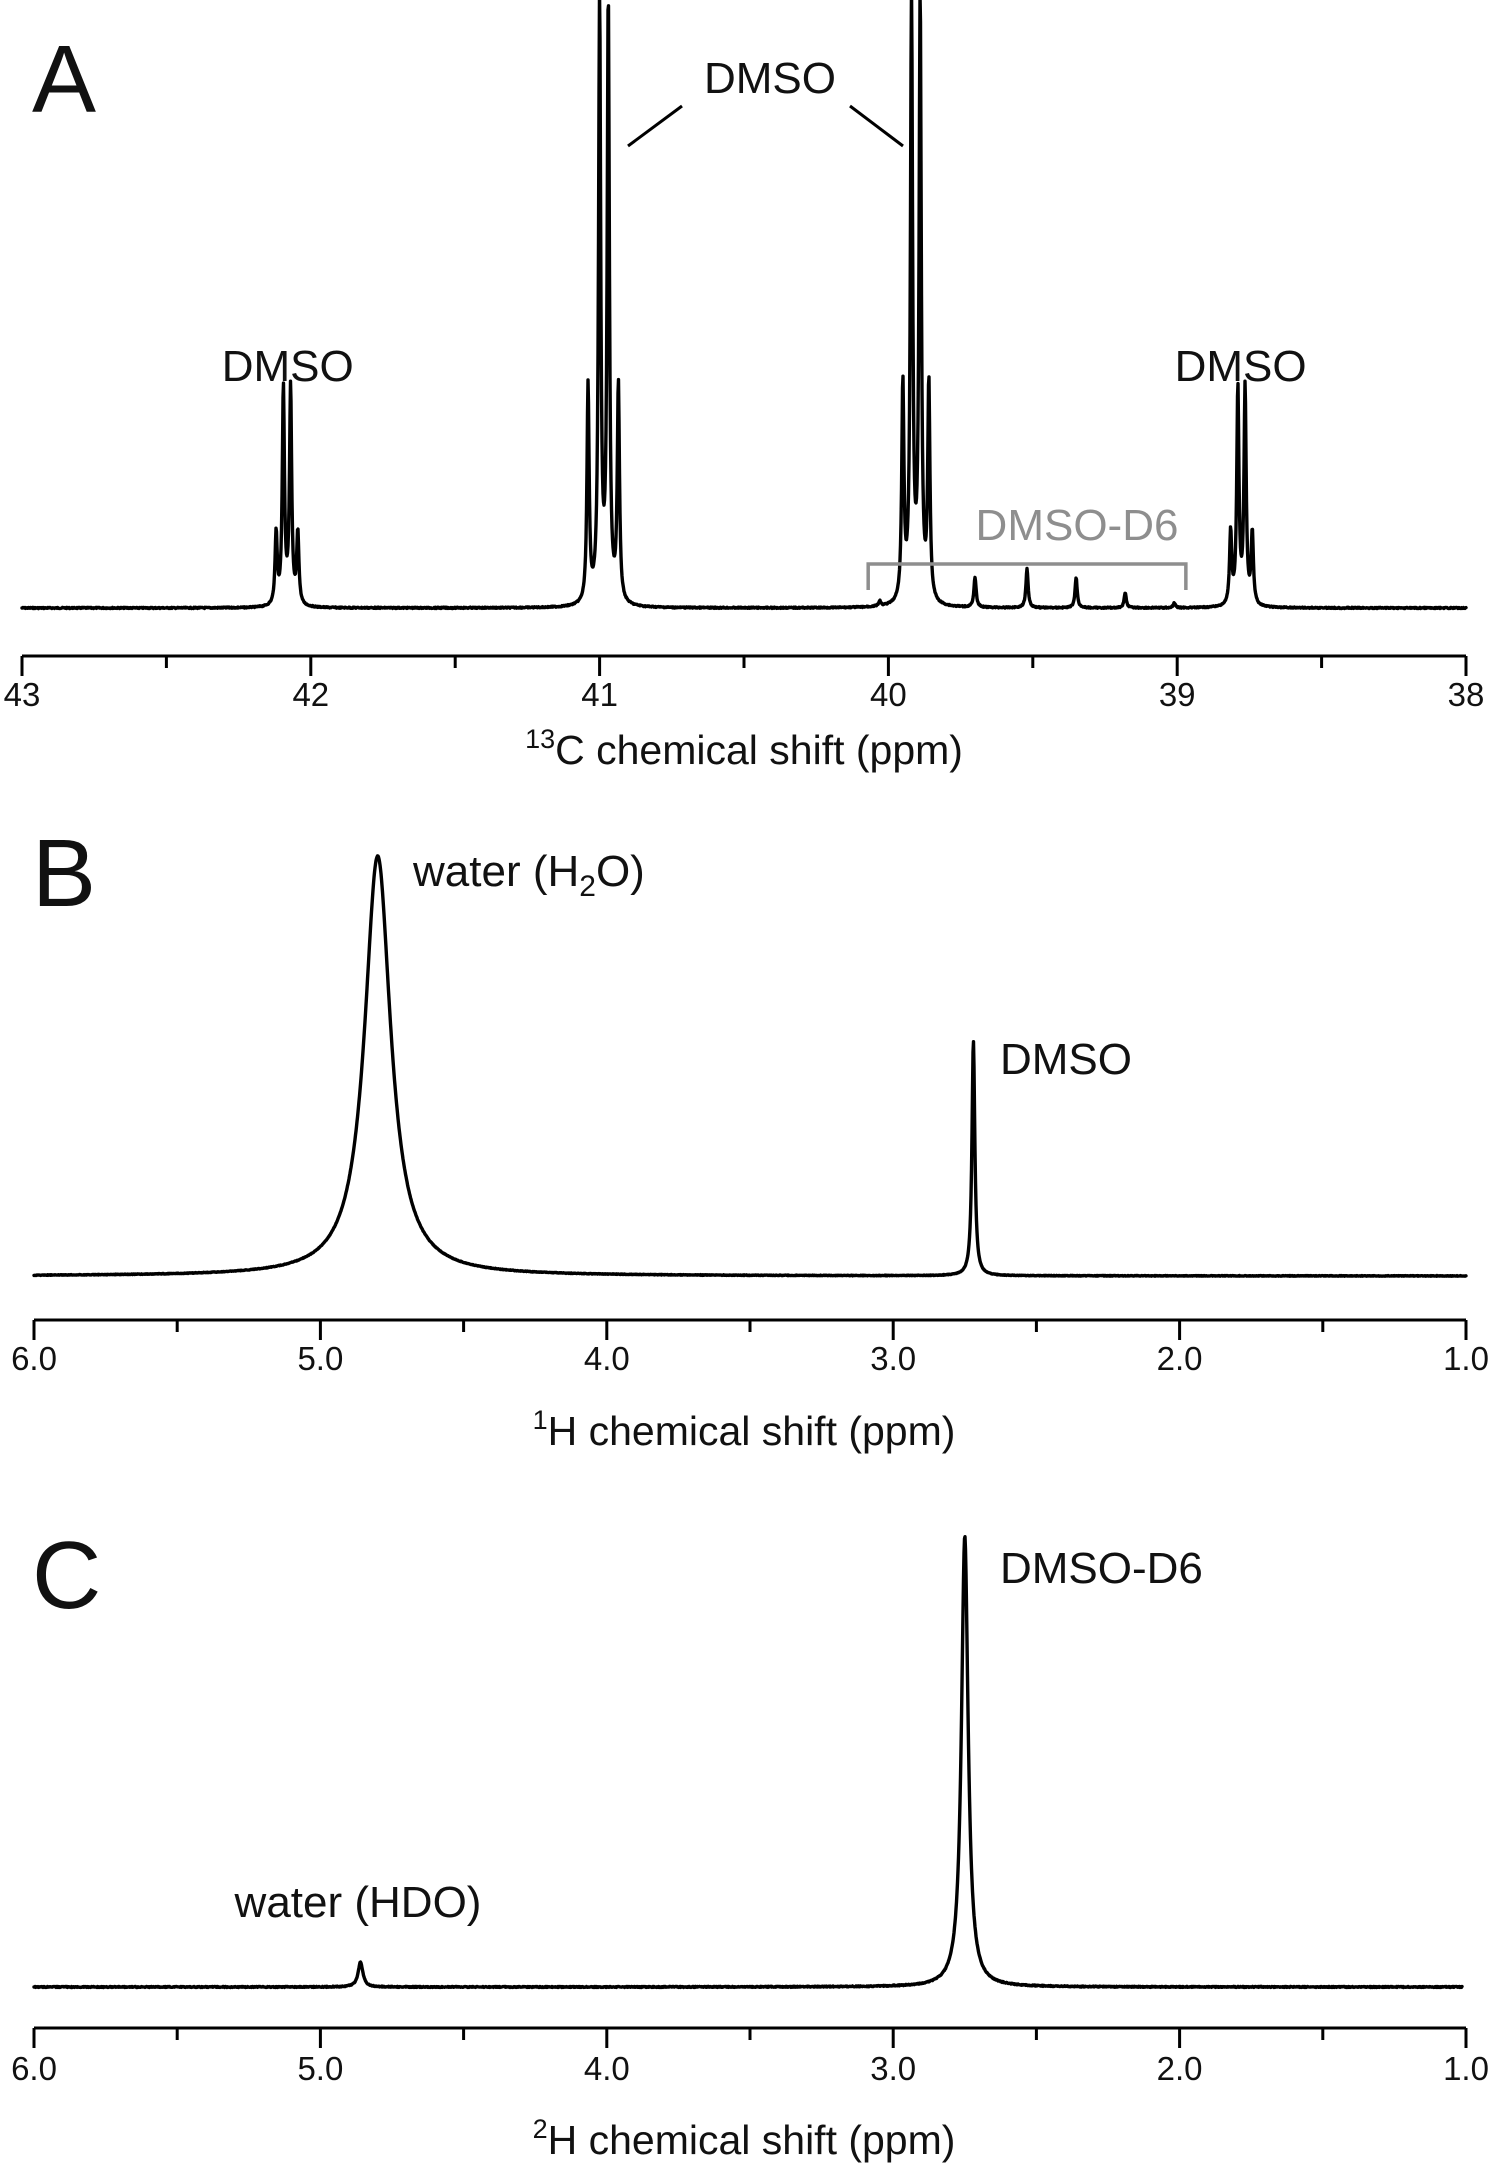  I want to click on panel-a-x-axis-label: 13C chemical shift (ppm), so click(744, 748).